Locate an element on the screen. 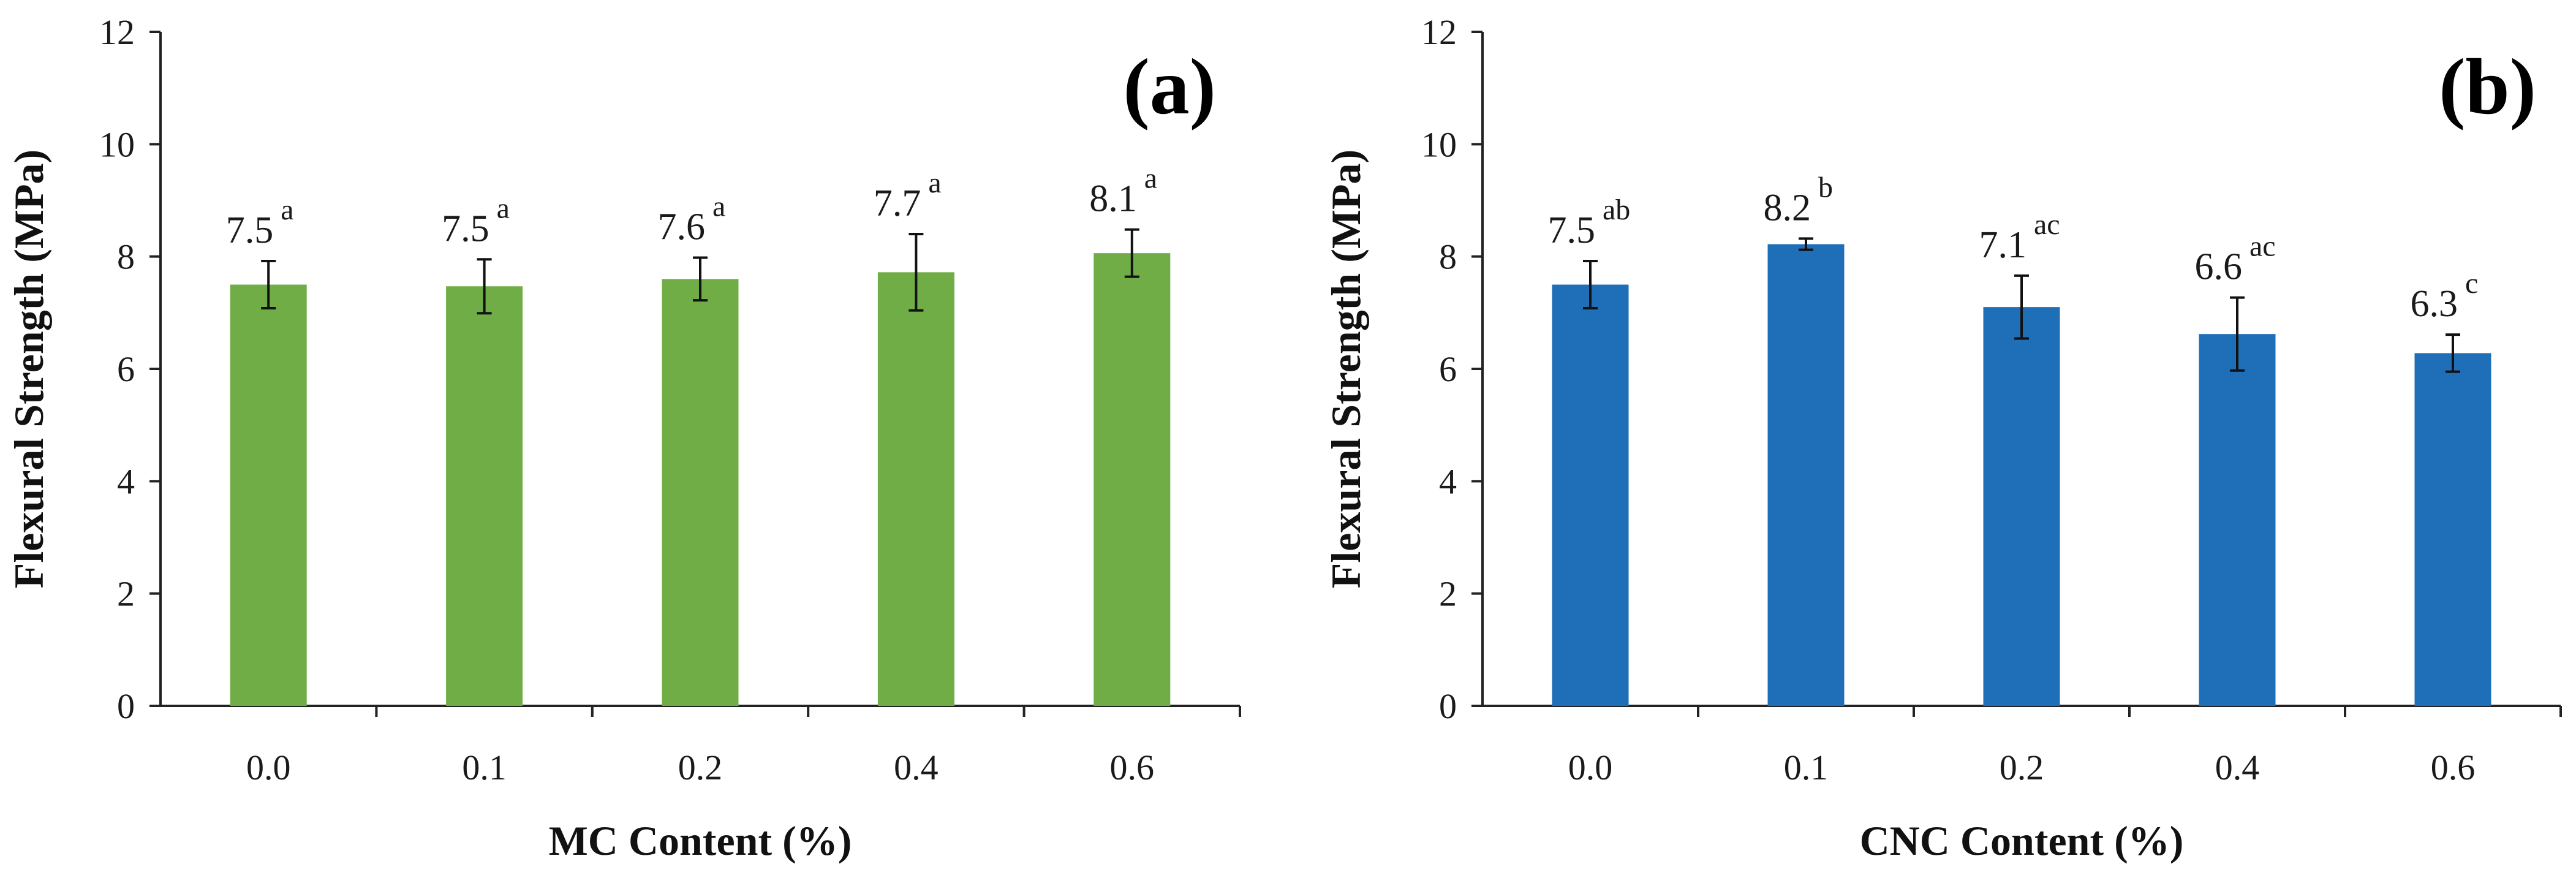 This screenshot has width=2576, height=875. data-label: 7.7 is located at coordinates (897, 203).